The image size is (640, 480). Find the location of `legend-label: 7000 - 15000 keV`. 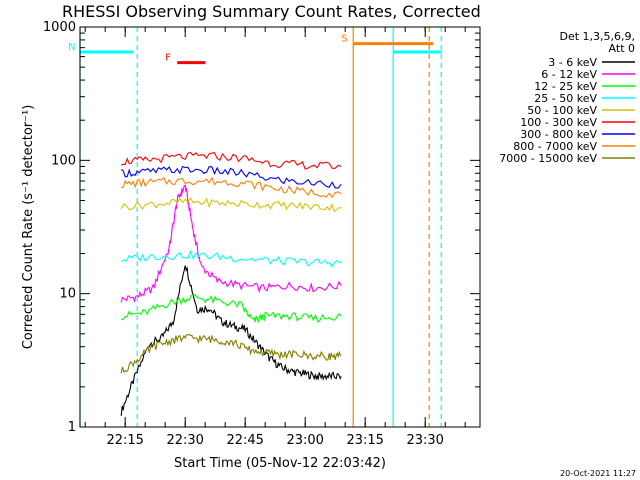

legend-label: 7000 - 15000 keV is located at coordinates (548, 158).